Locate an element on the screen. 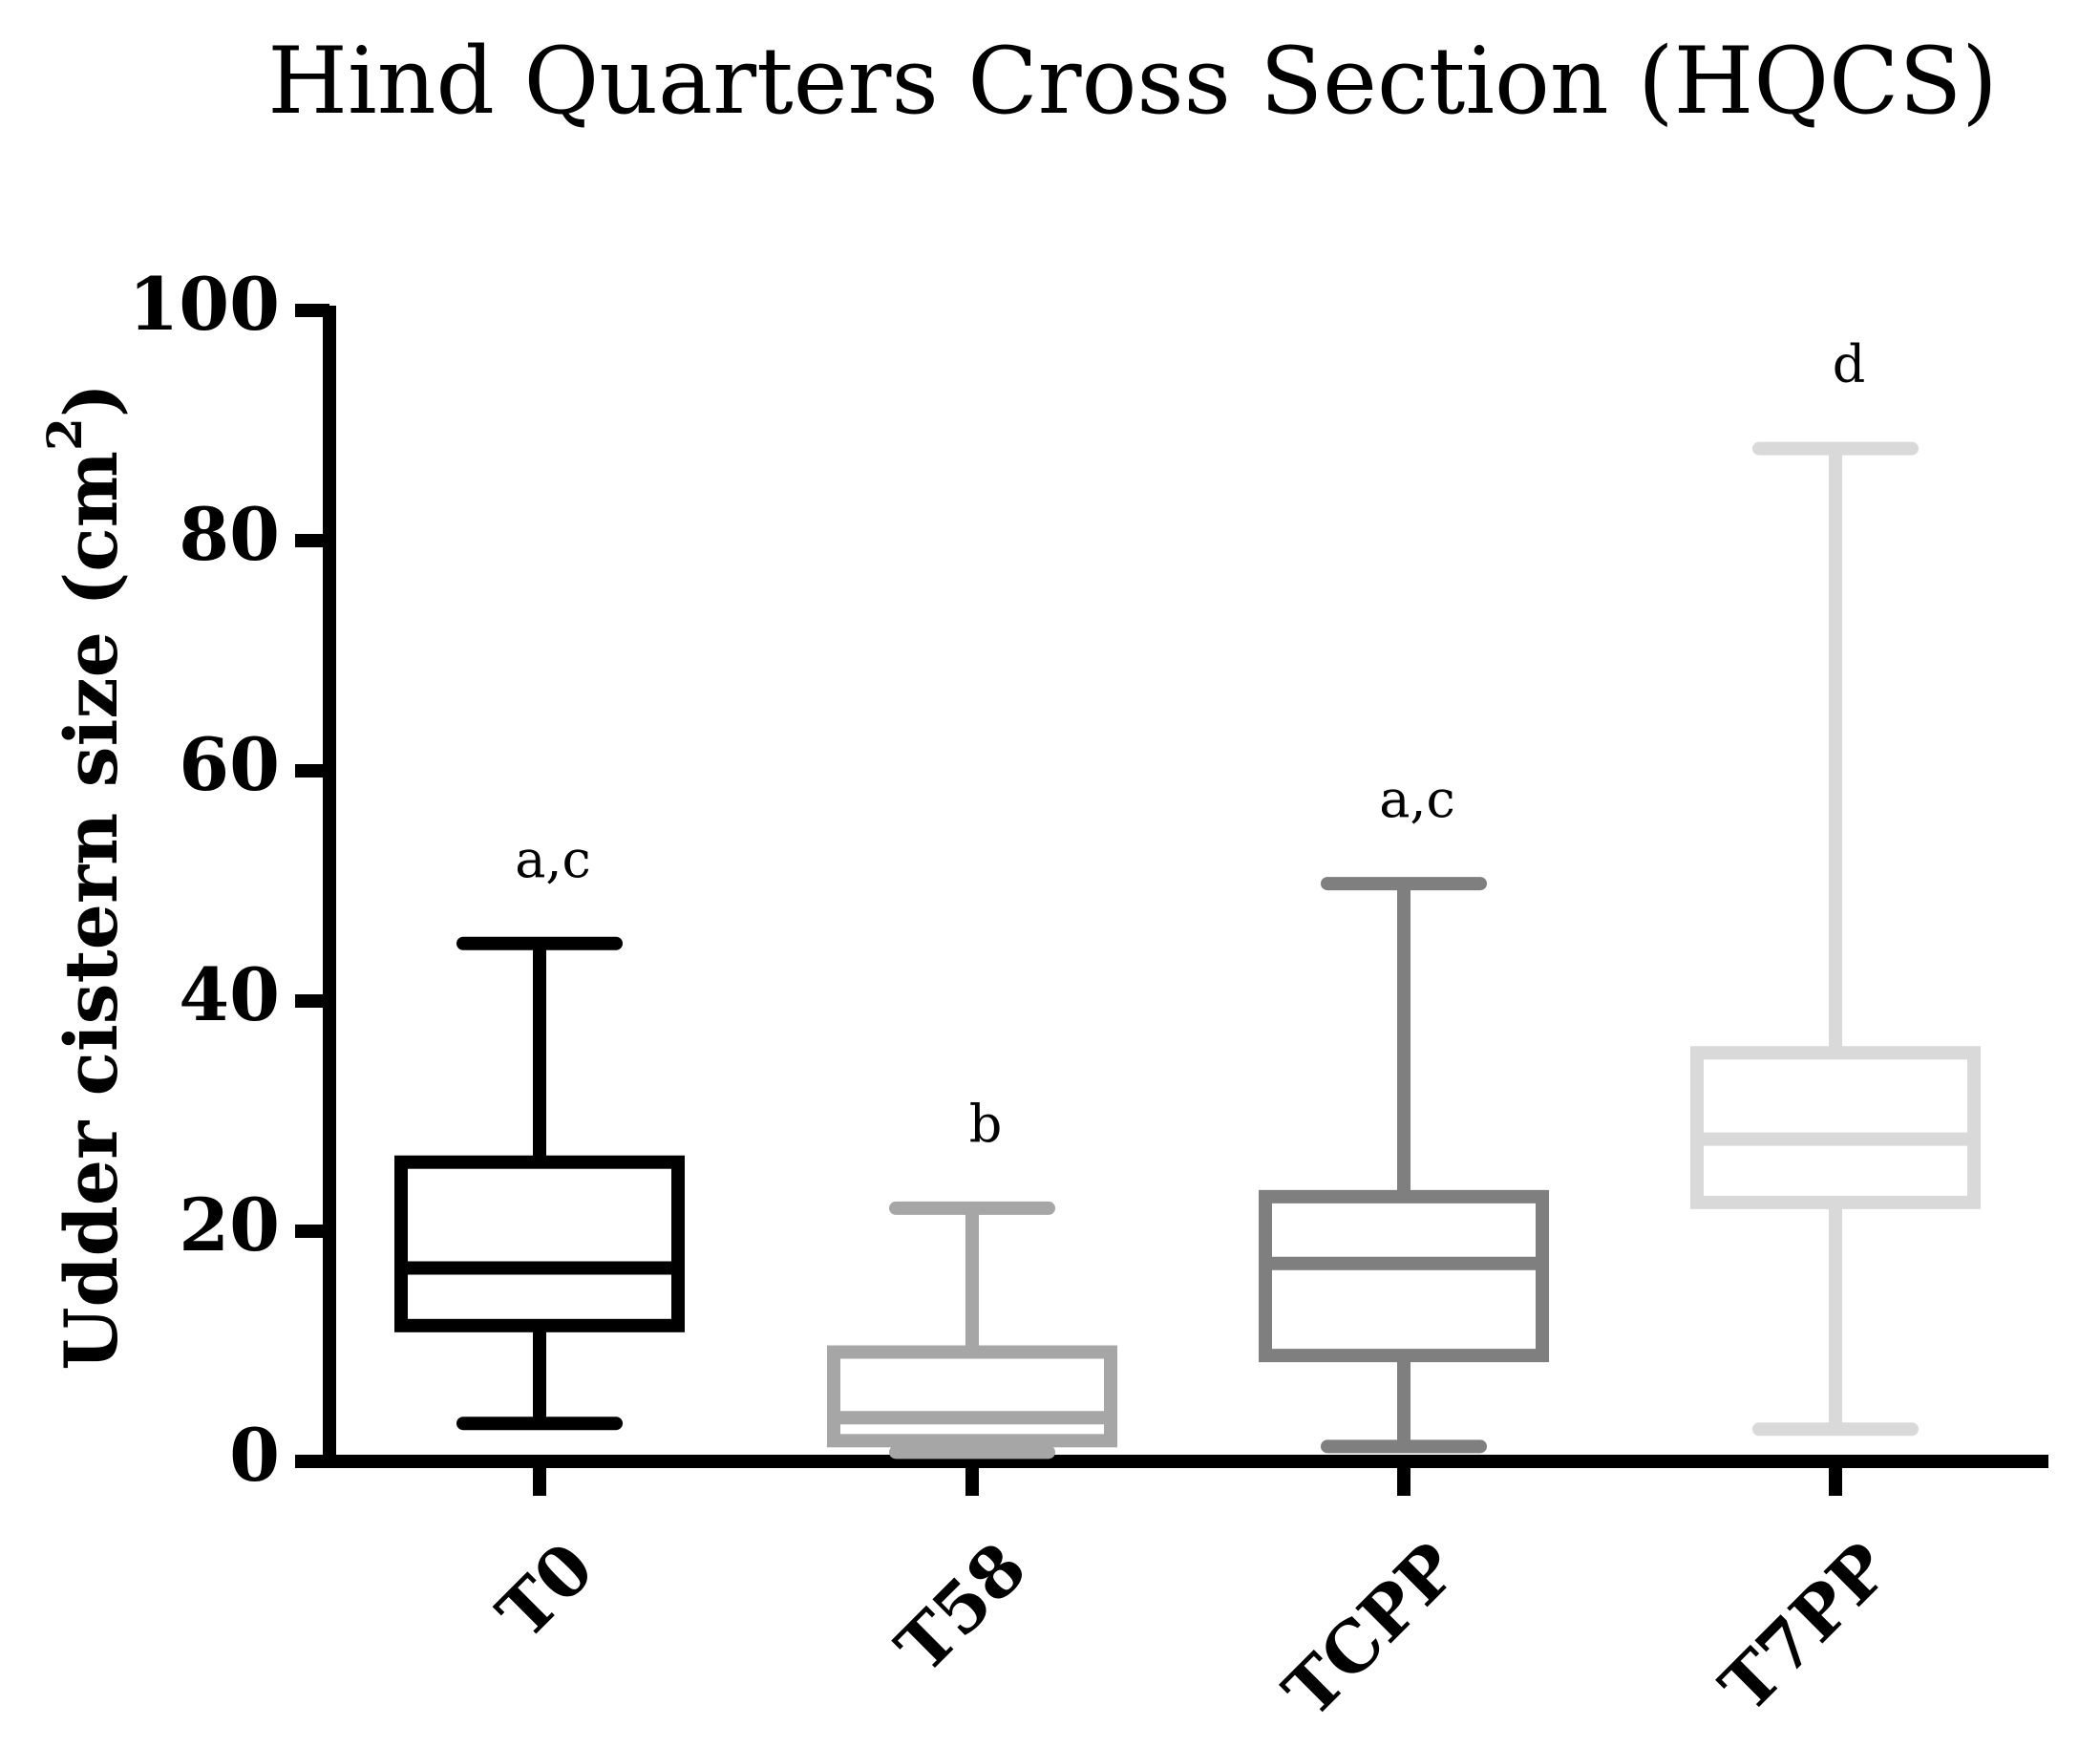  svg-text: Udder cistern size (cm2) is located at coordinates (85, 877).